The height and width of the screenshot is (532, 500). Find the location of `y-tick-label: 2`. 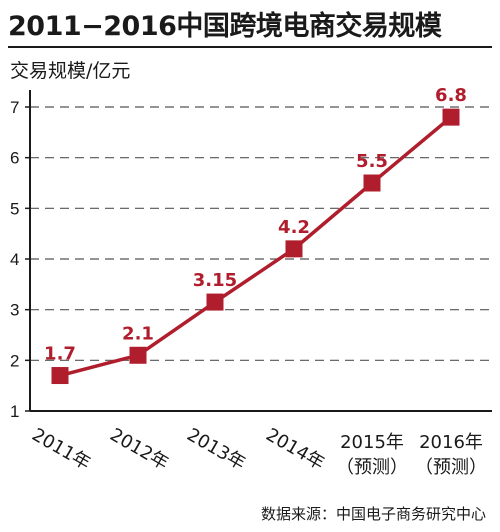

y-tick-label: 2 is located at coordinates (14, 360).